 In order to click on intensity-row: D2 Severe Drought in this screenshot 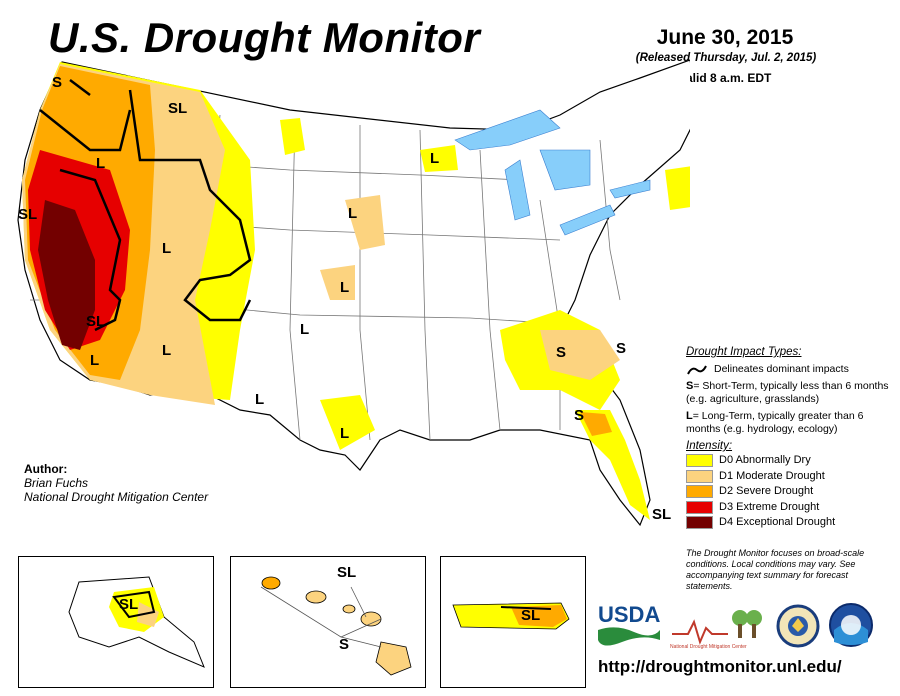, I will do `click(789, 492)`.